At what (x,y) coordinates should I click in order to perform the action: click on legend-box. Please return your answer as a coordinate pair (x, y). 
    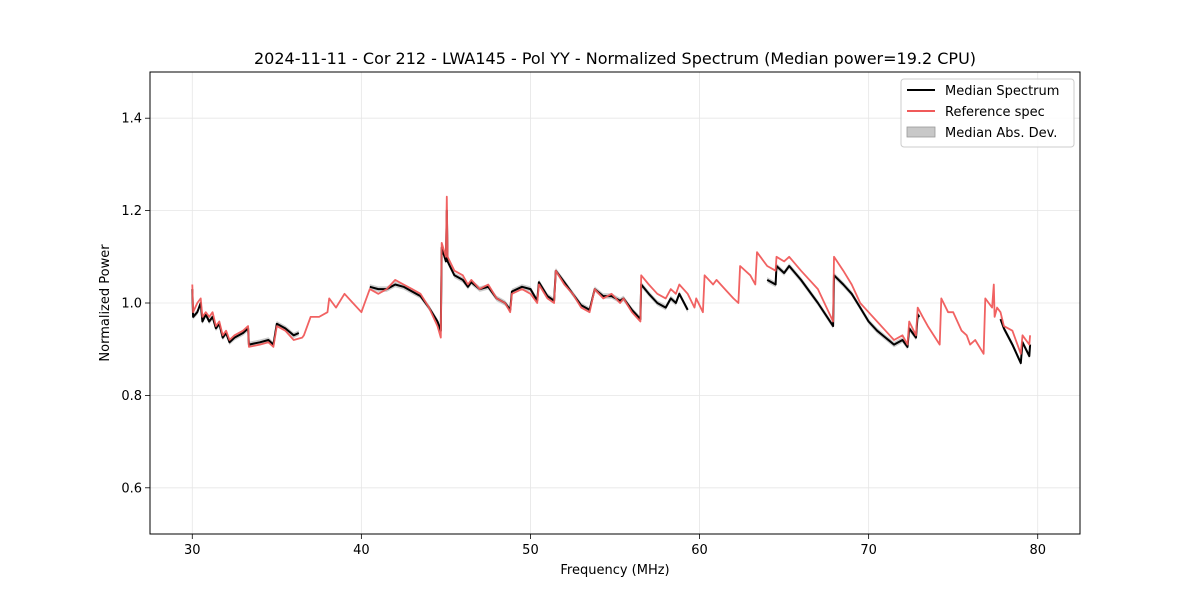
    Looking at the image, I should click on (987, 113).